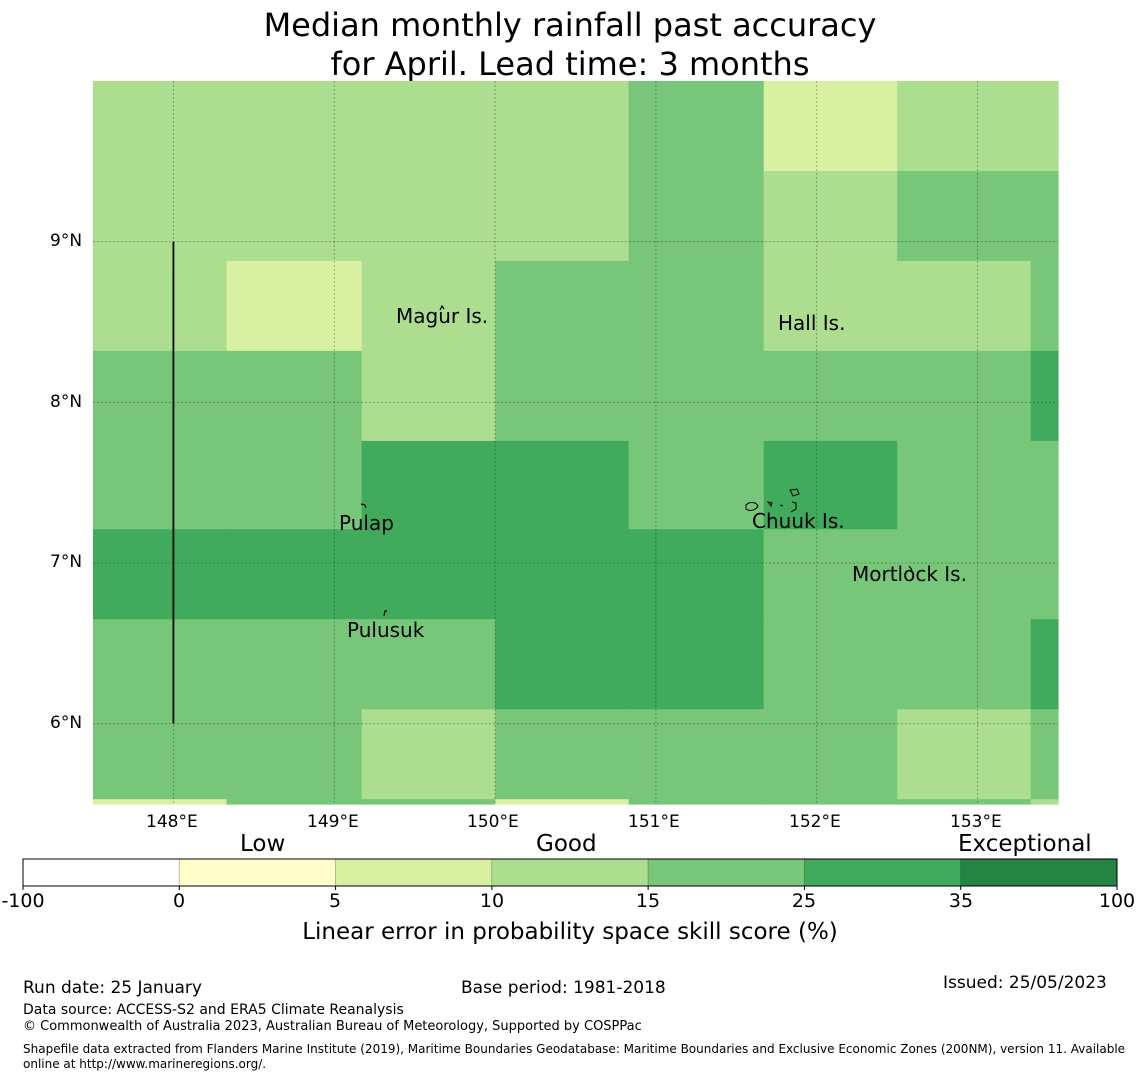  I want to click on colorbar, so click(570, 874).